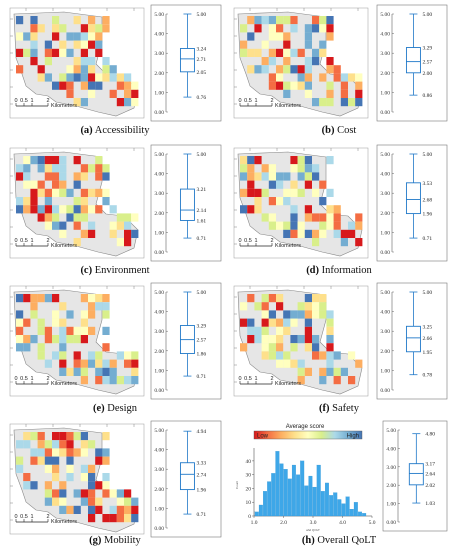  I want to click on scale-tick-label: 0.5, so click(248, 379).